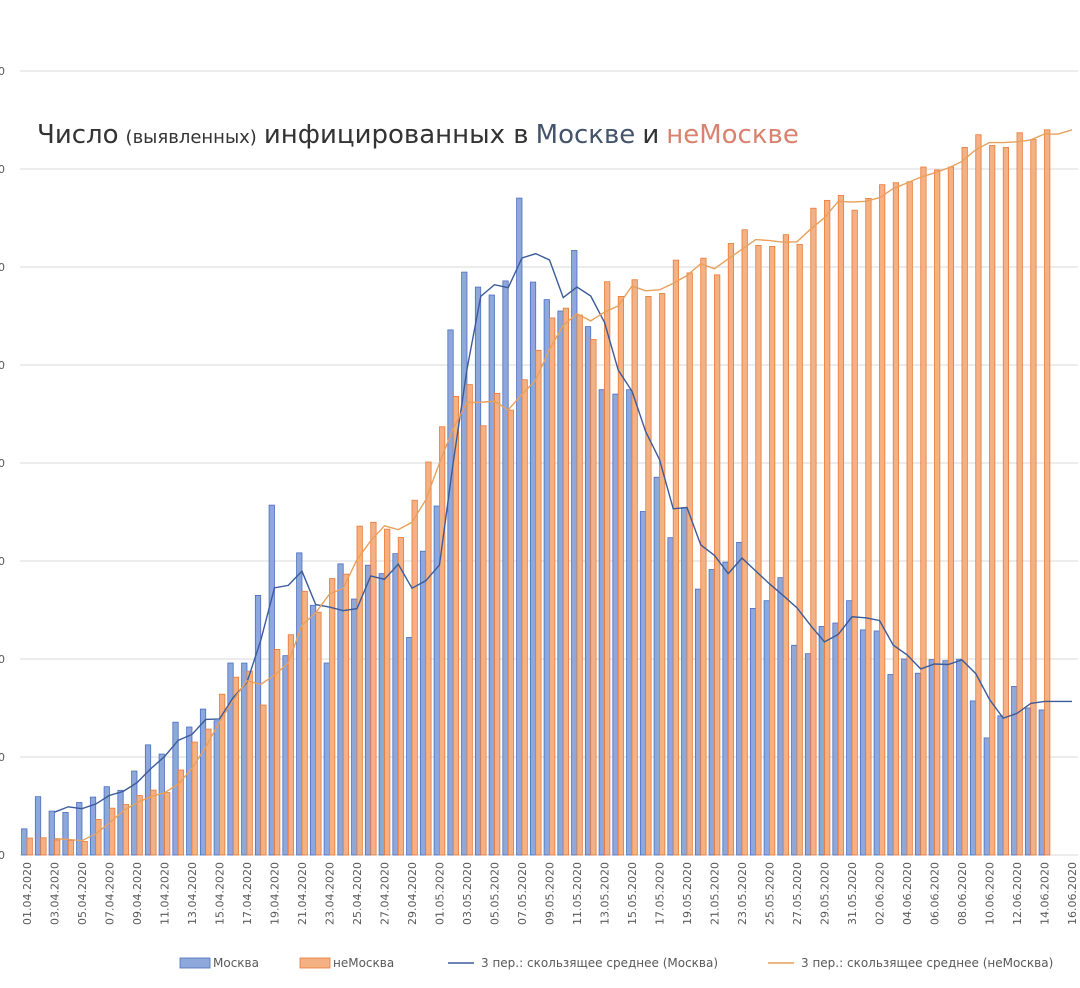 This screenshot has height=988, width=1080. Describe the element at coordinates (2, 561) in the screenshot. I see `y-tick-label: 3000` at that location.